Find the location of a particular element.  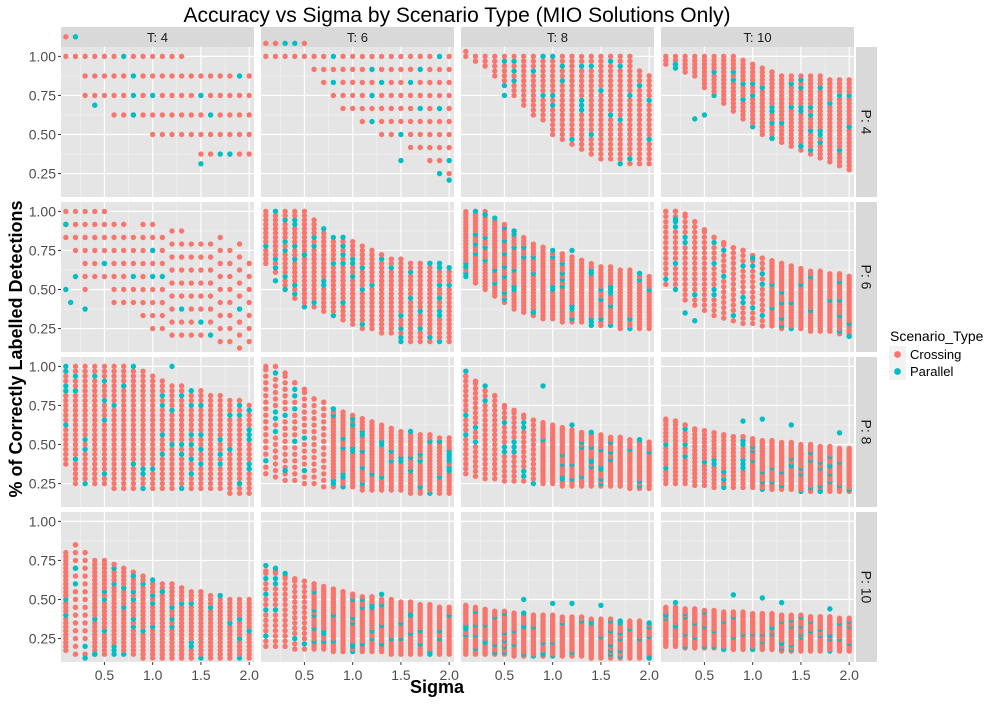

column-strip-t4: T: 4 is located at coordinates (157, 37).